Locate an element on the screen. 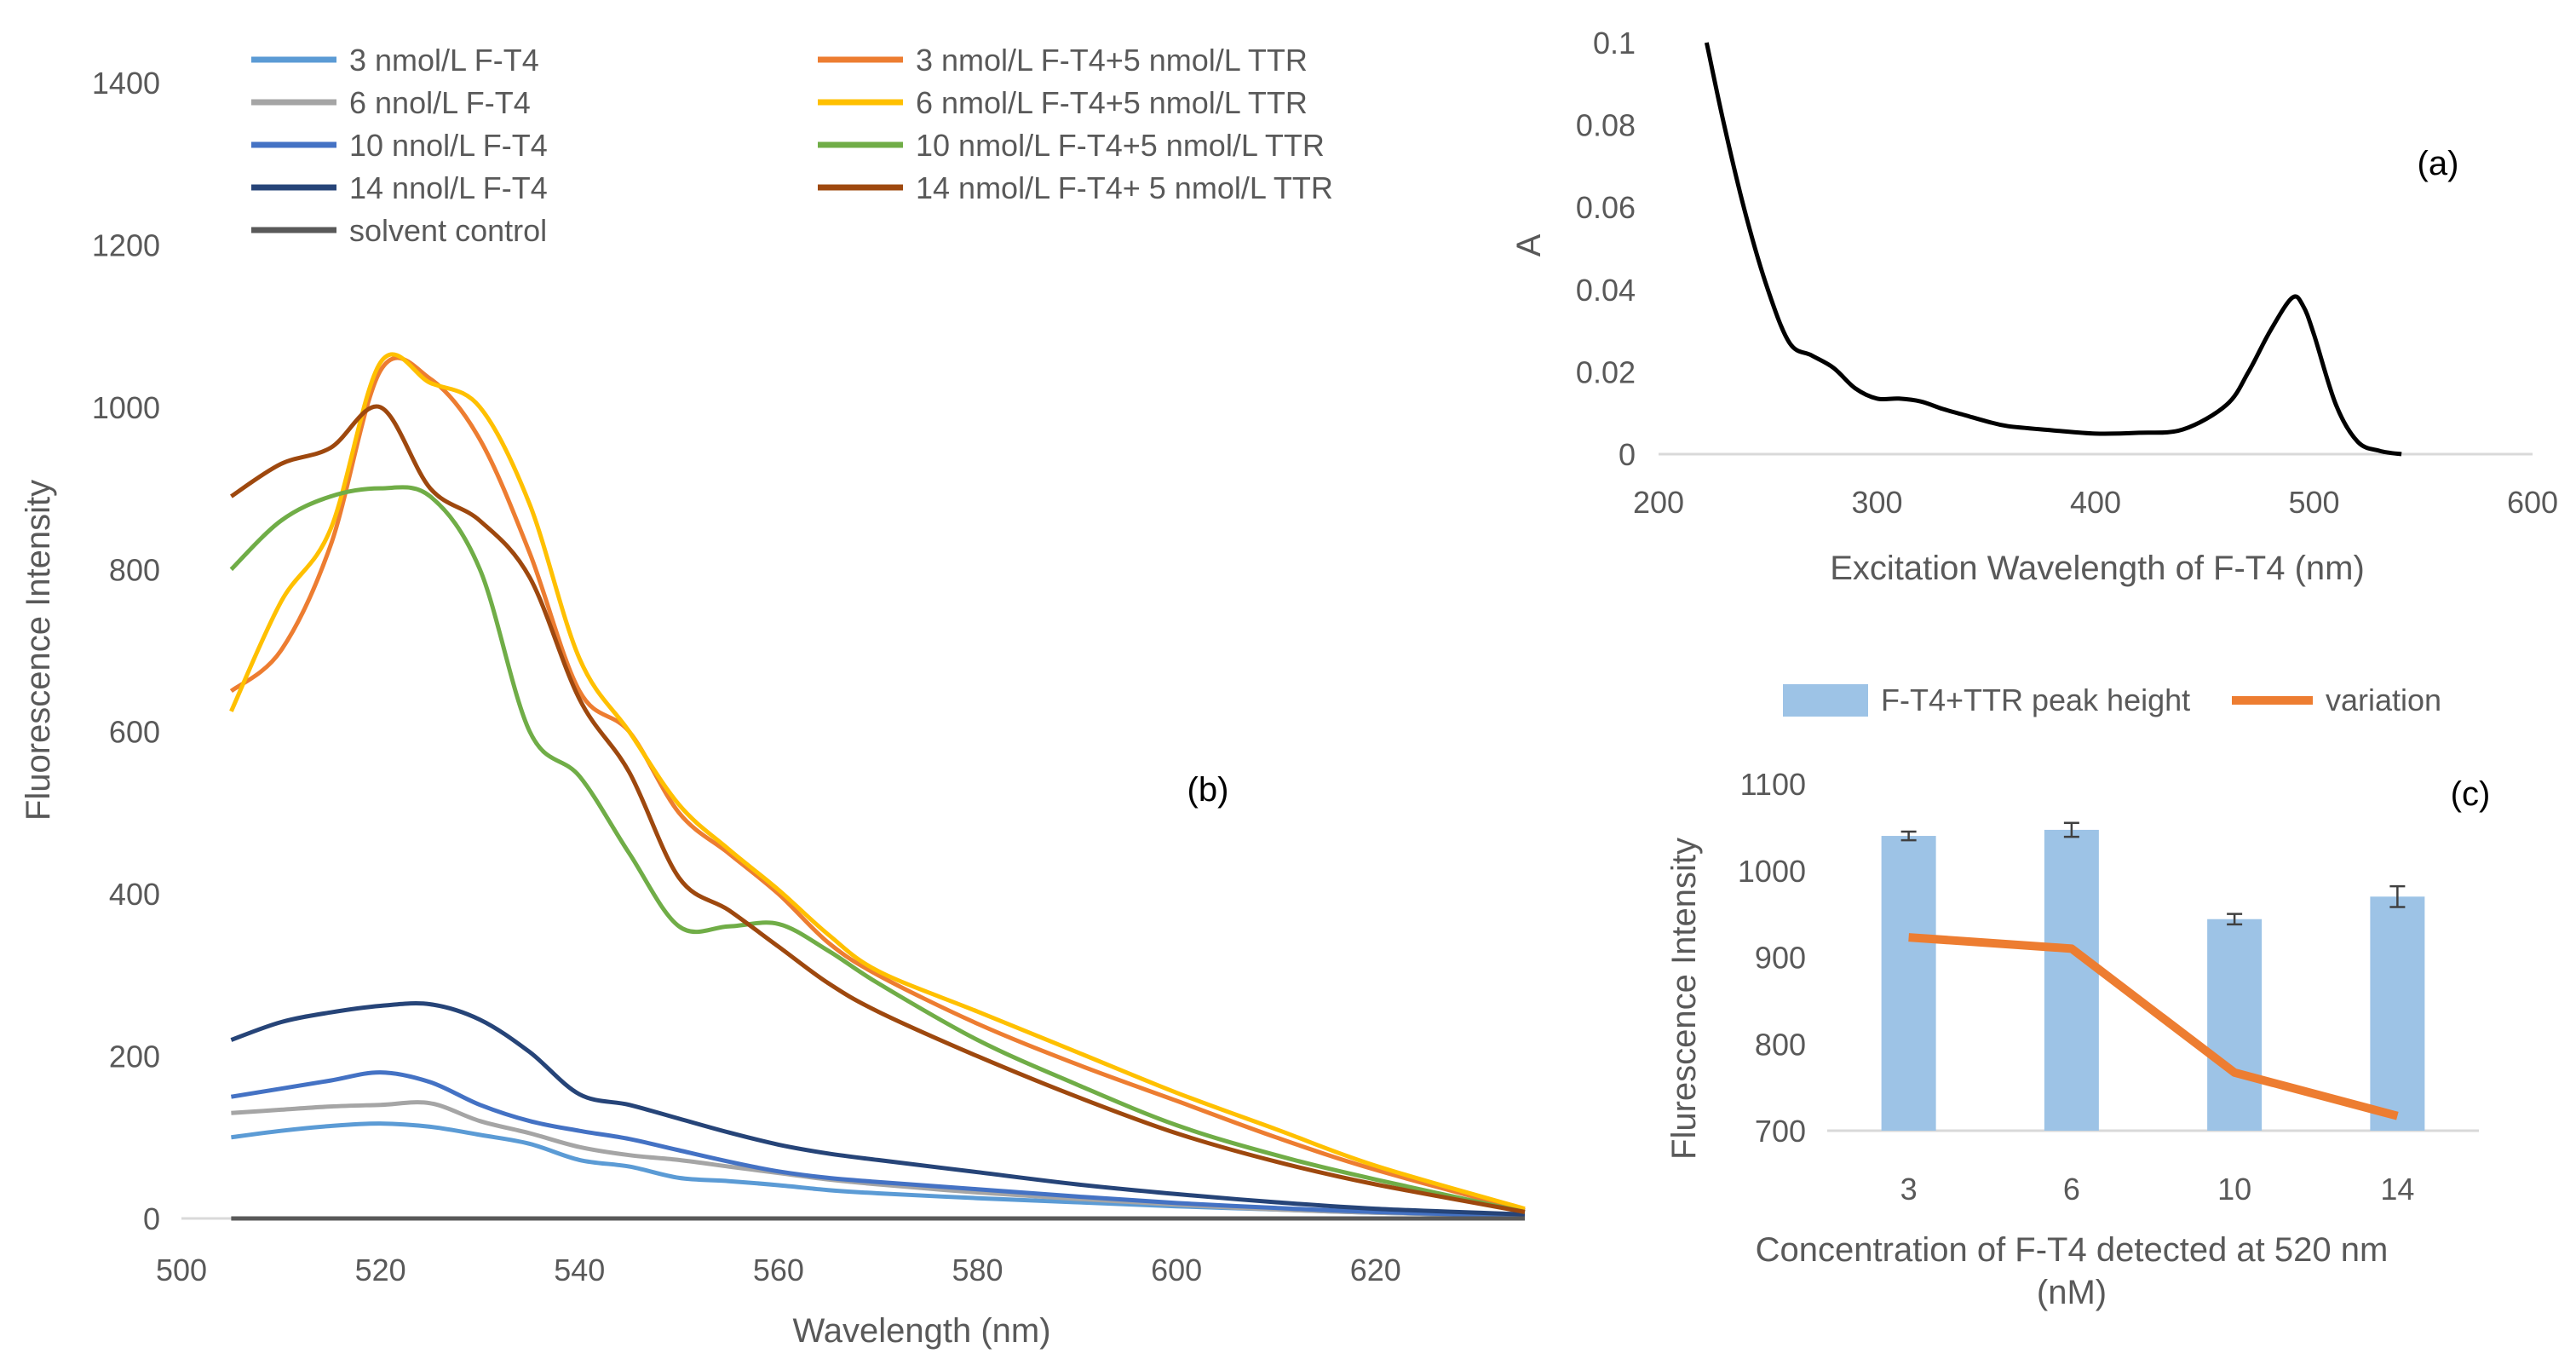 The width and height of the screenshot is (2576, 1365). panel-b-legend-label: 14 nnol/L F-T4 is located at coordinates (448, 187).